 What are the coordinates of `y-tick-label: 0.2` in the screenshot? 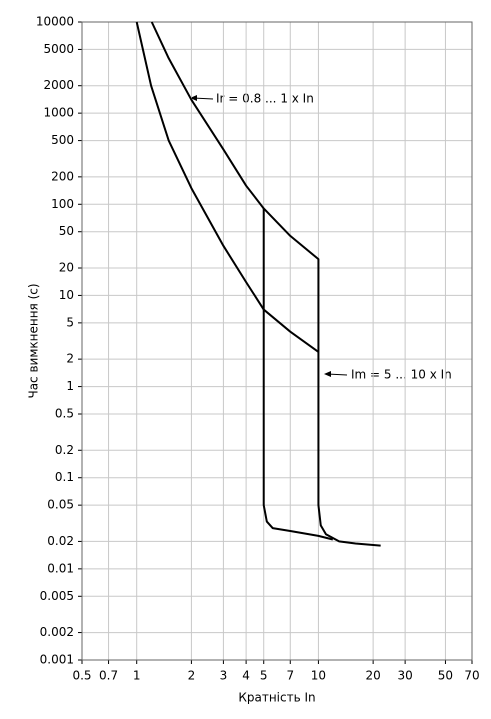 It's located at (64, 450).